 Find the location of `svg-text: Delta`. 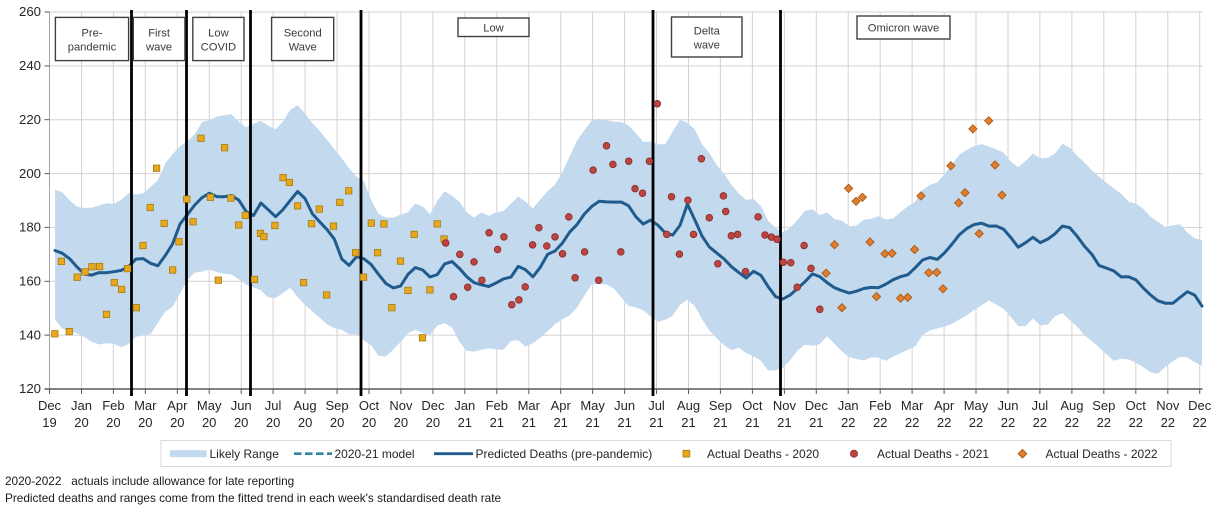

svg-text: Delta is located at coordinates (707, 31).